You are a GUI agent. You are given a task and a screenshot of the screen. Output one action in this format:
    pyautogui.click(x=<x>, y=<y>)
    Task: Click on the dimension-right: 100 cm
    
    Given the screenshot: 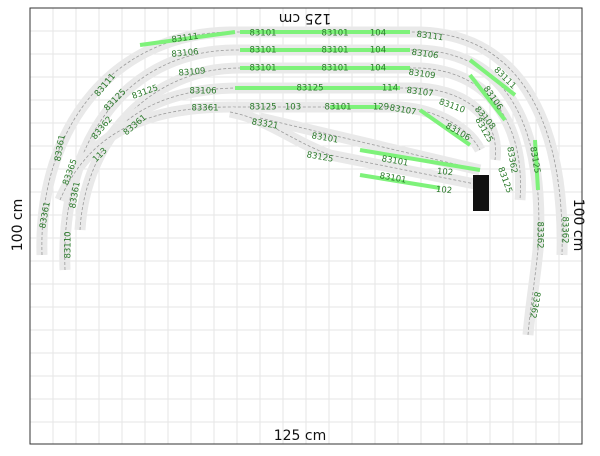 What is the action you would take?
    pyautogui.click(x=578, y=225)
    